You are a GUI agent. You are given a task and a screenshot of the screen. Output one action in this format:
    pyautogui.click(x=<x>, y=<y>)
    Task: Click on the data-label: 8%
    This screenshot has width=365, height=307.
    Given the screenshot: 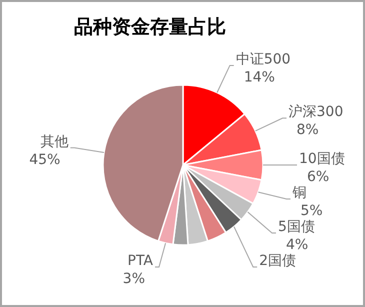 What is the action you would take?
    pyautogui.click(x=307, y=130)
    